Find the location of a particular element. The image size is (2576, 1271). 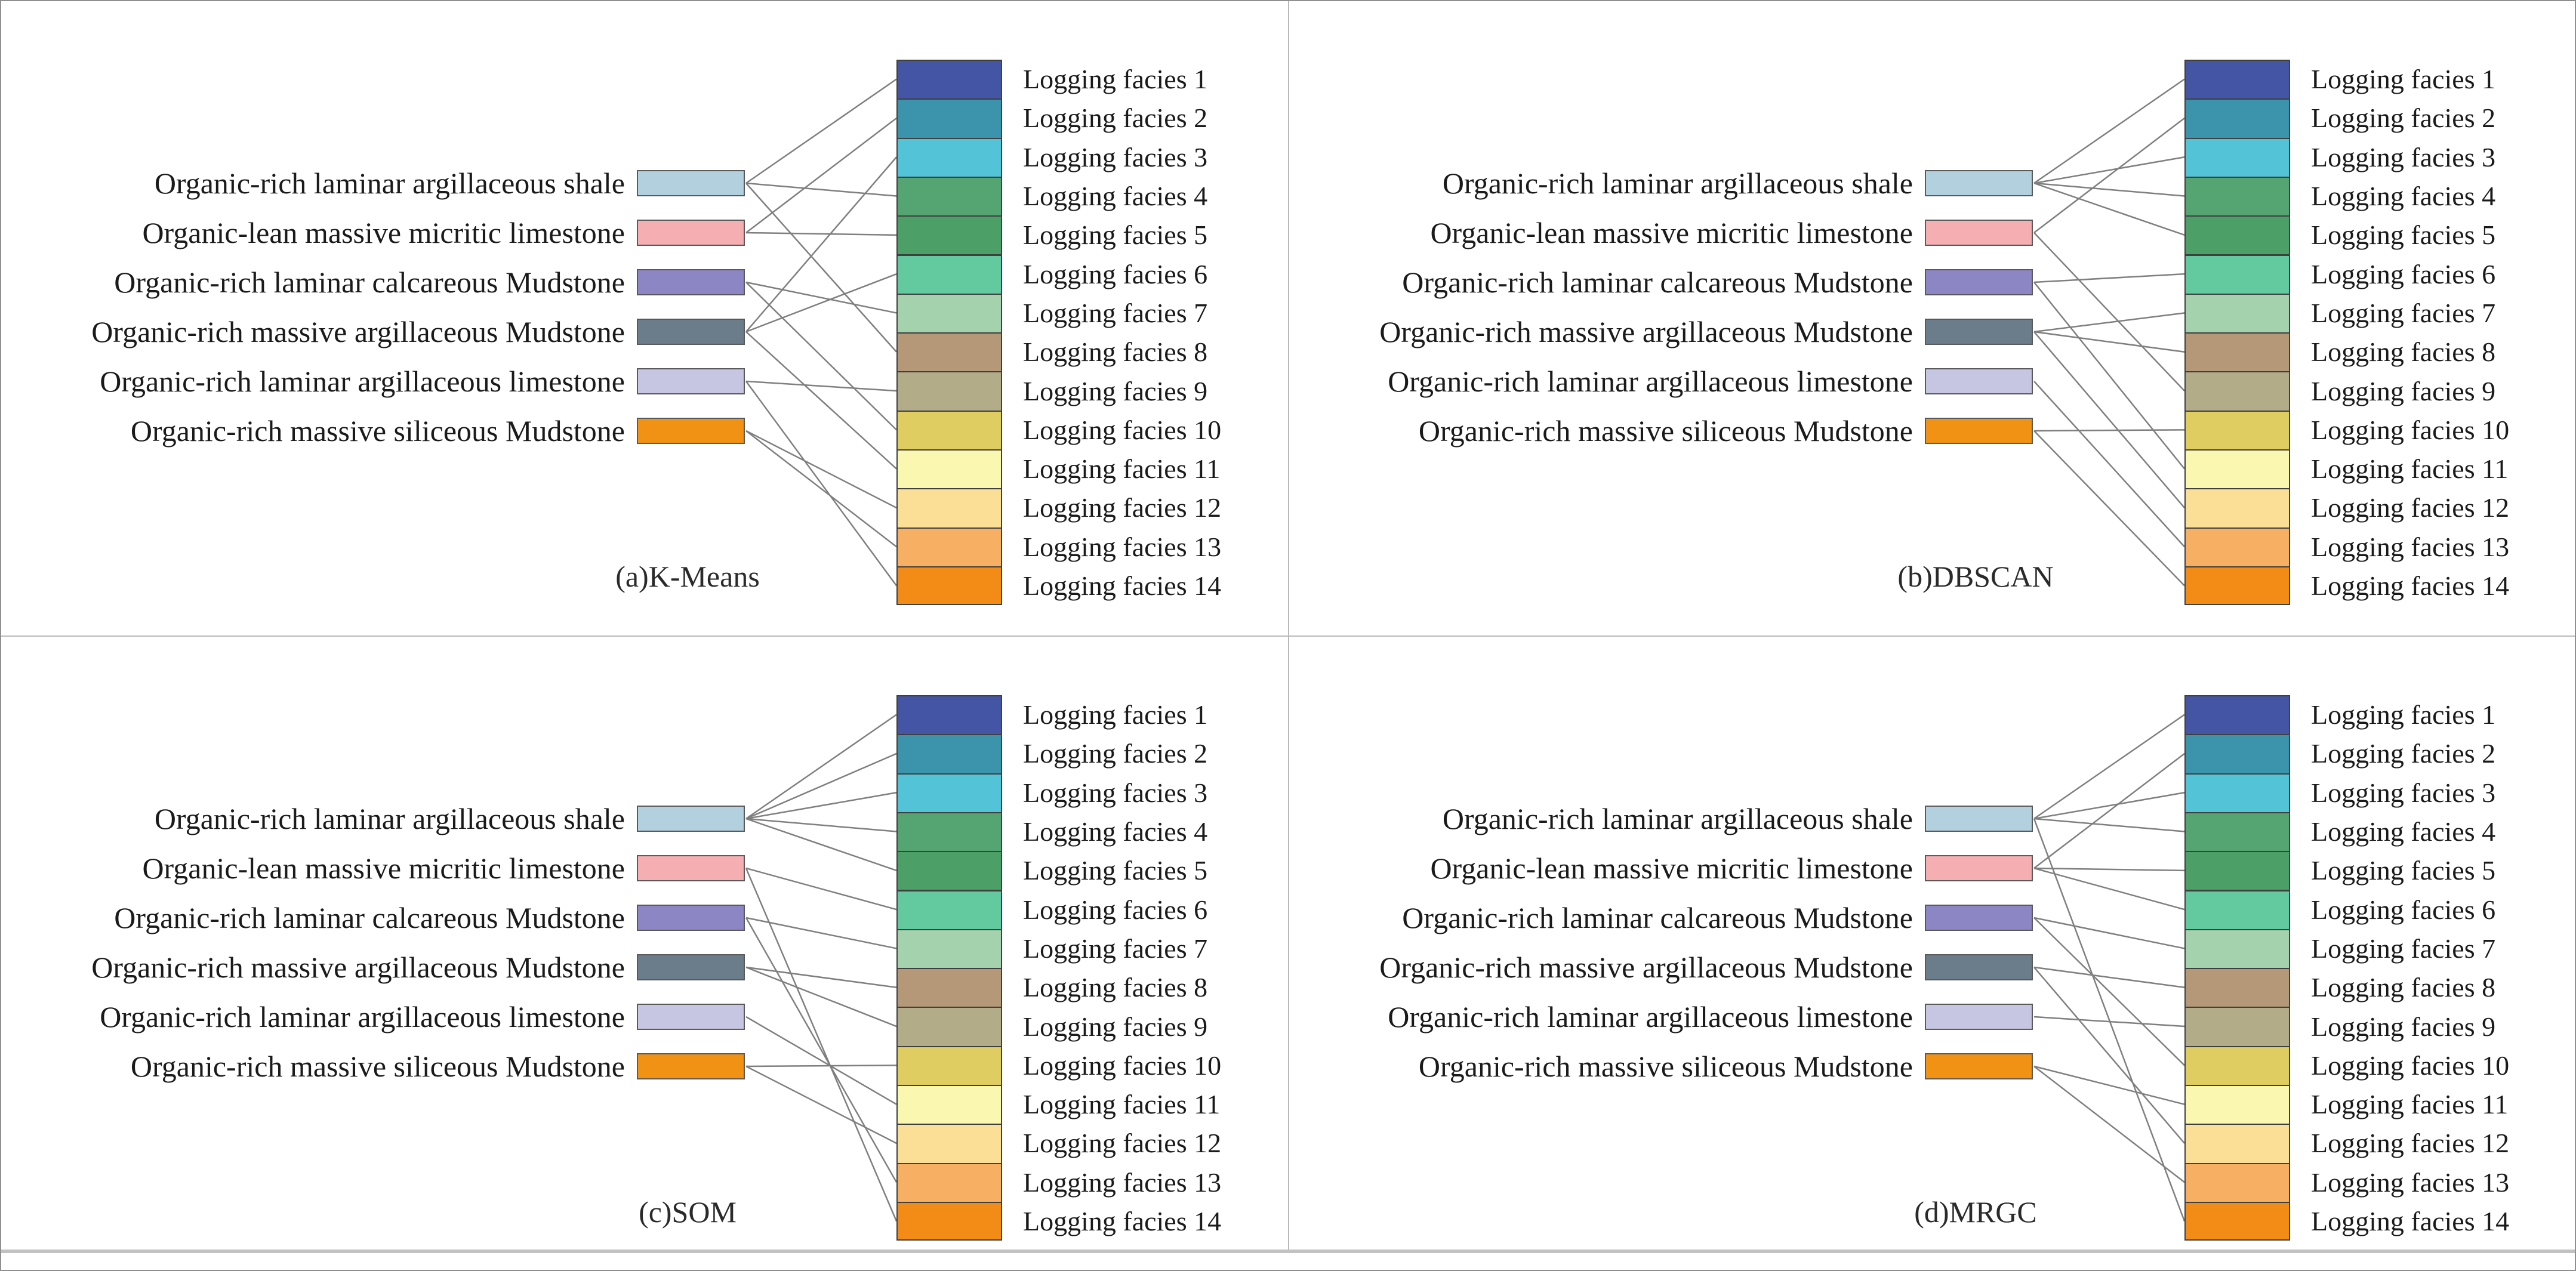

panel-horizontal-divider is located at coordinates (1288, 637).